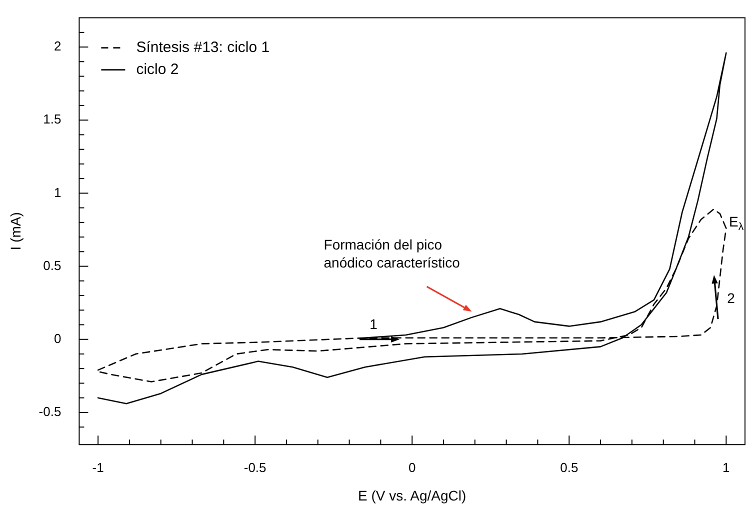 This screenshot has height=513, width=746. What do you see at coordinates (412, 467) in the screenshot?
I see `x-tick-label: 0` at bounding box center [412, 467].